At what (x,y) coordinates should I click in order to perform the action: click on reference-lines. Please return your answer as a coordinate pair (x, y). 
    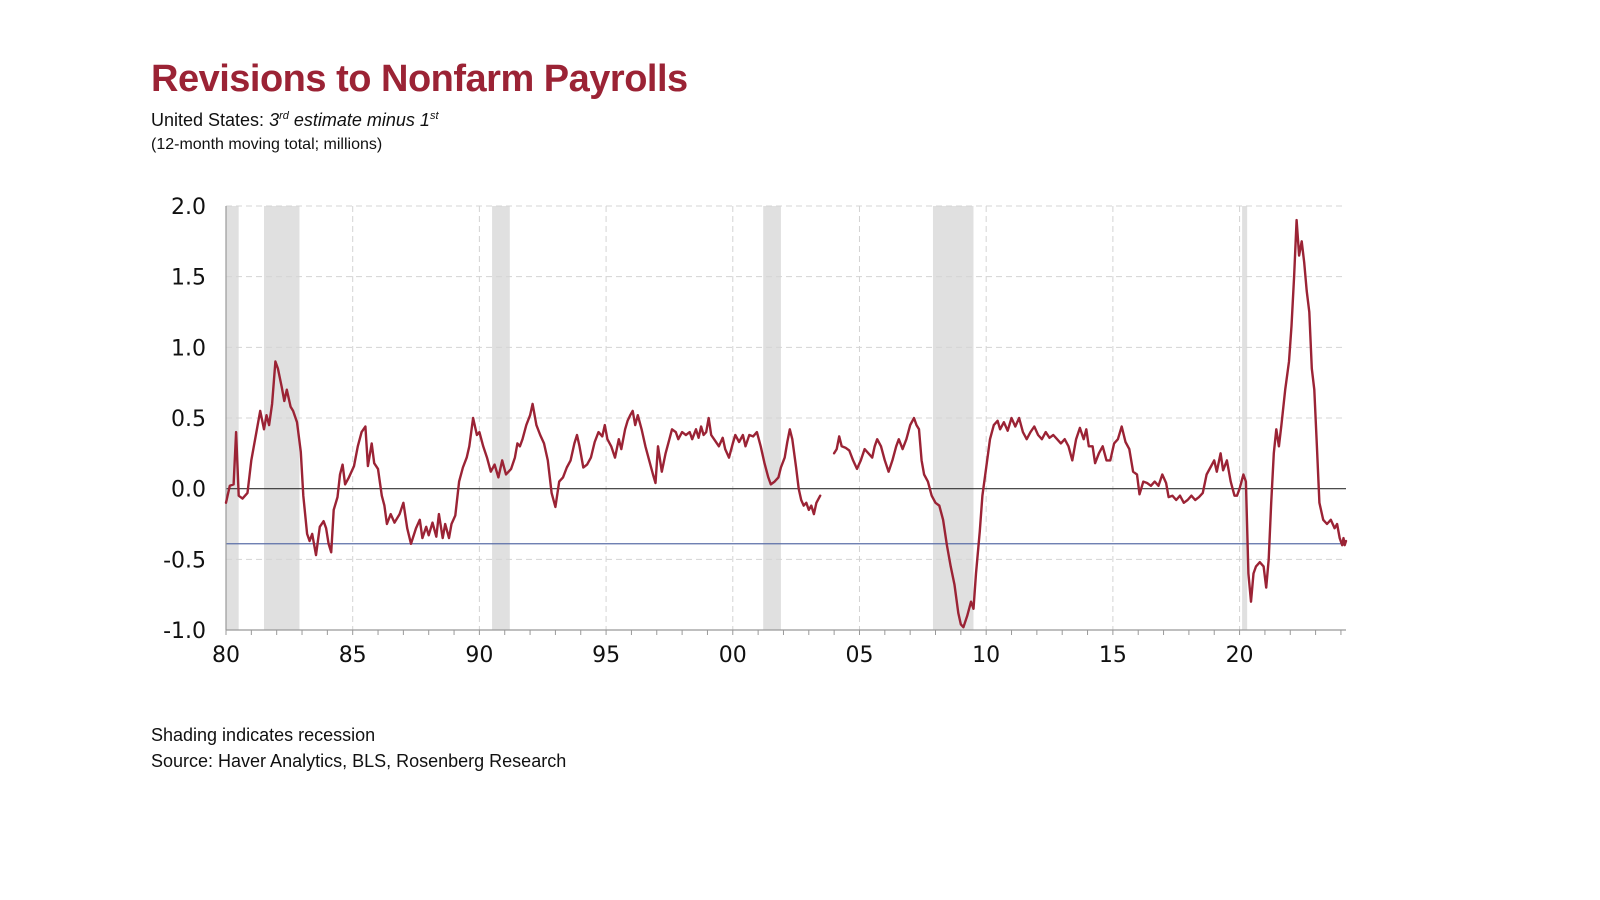
    Looking at the image, I should click on (786, 516).